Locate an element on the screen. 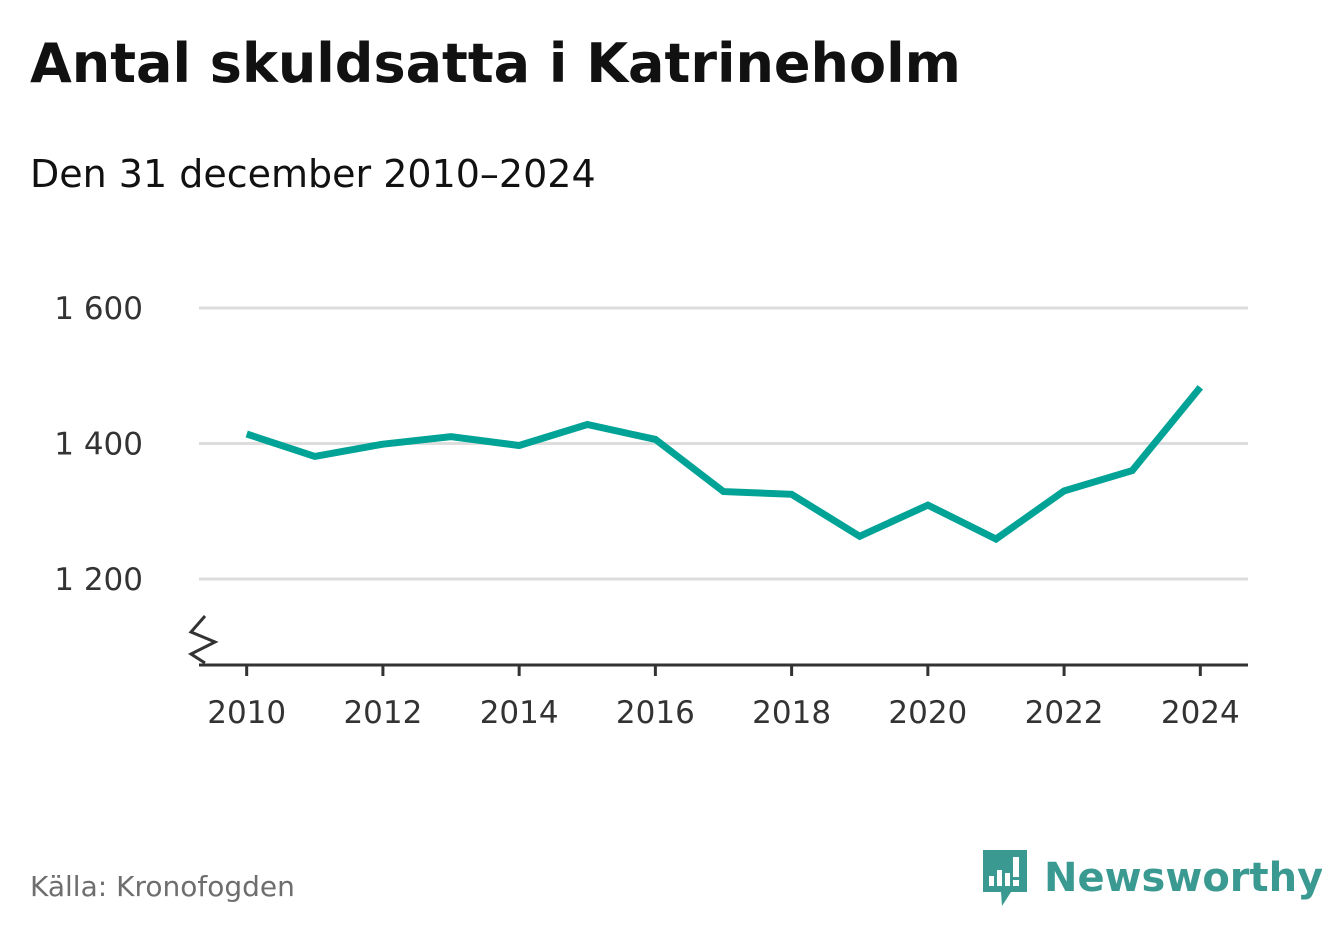 Image resolution: width=1322 pixels, height=939 pixels. x-tick-label: 2012 is located at coordinates (382, 713).